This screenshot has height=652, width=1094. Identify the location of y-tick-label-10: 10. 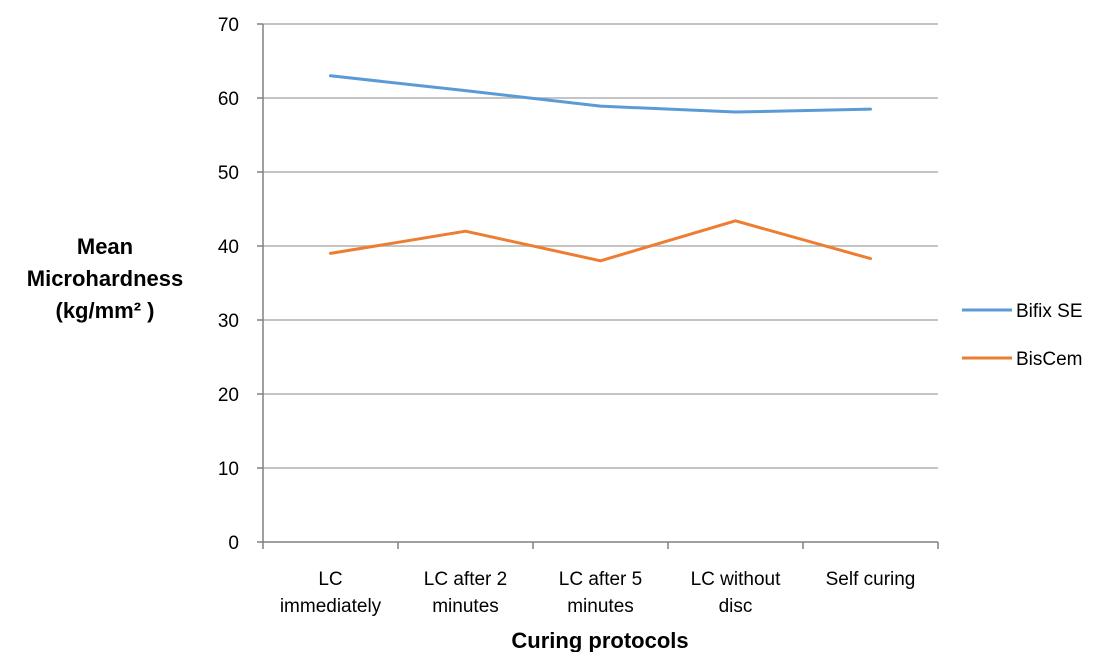
(228, 469).